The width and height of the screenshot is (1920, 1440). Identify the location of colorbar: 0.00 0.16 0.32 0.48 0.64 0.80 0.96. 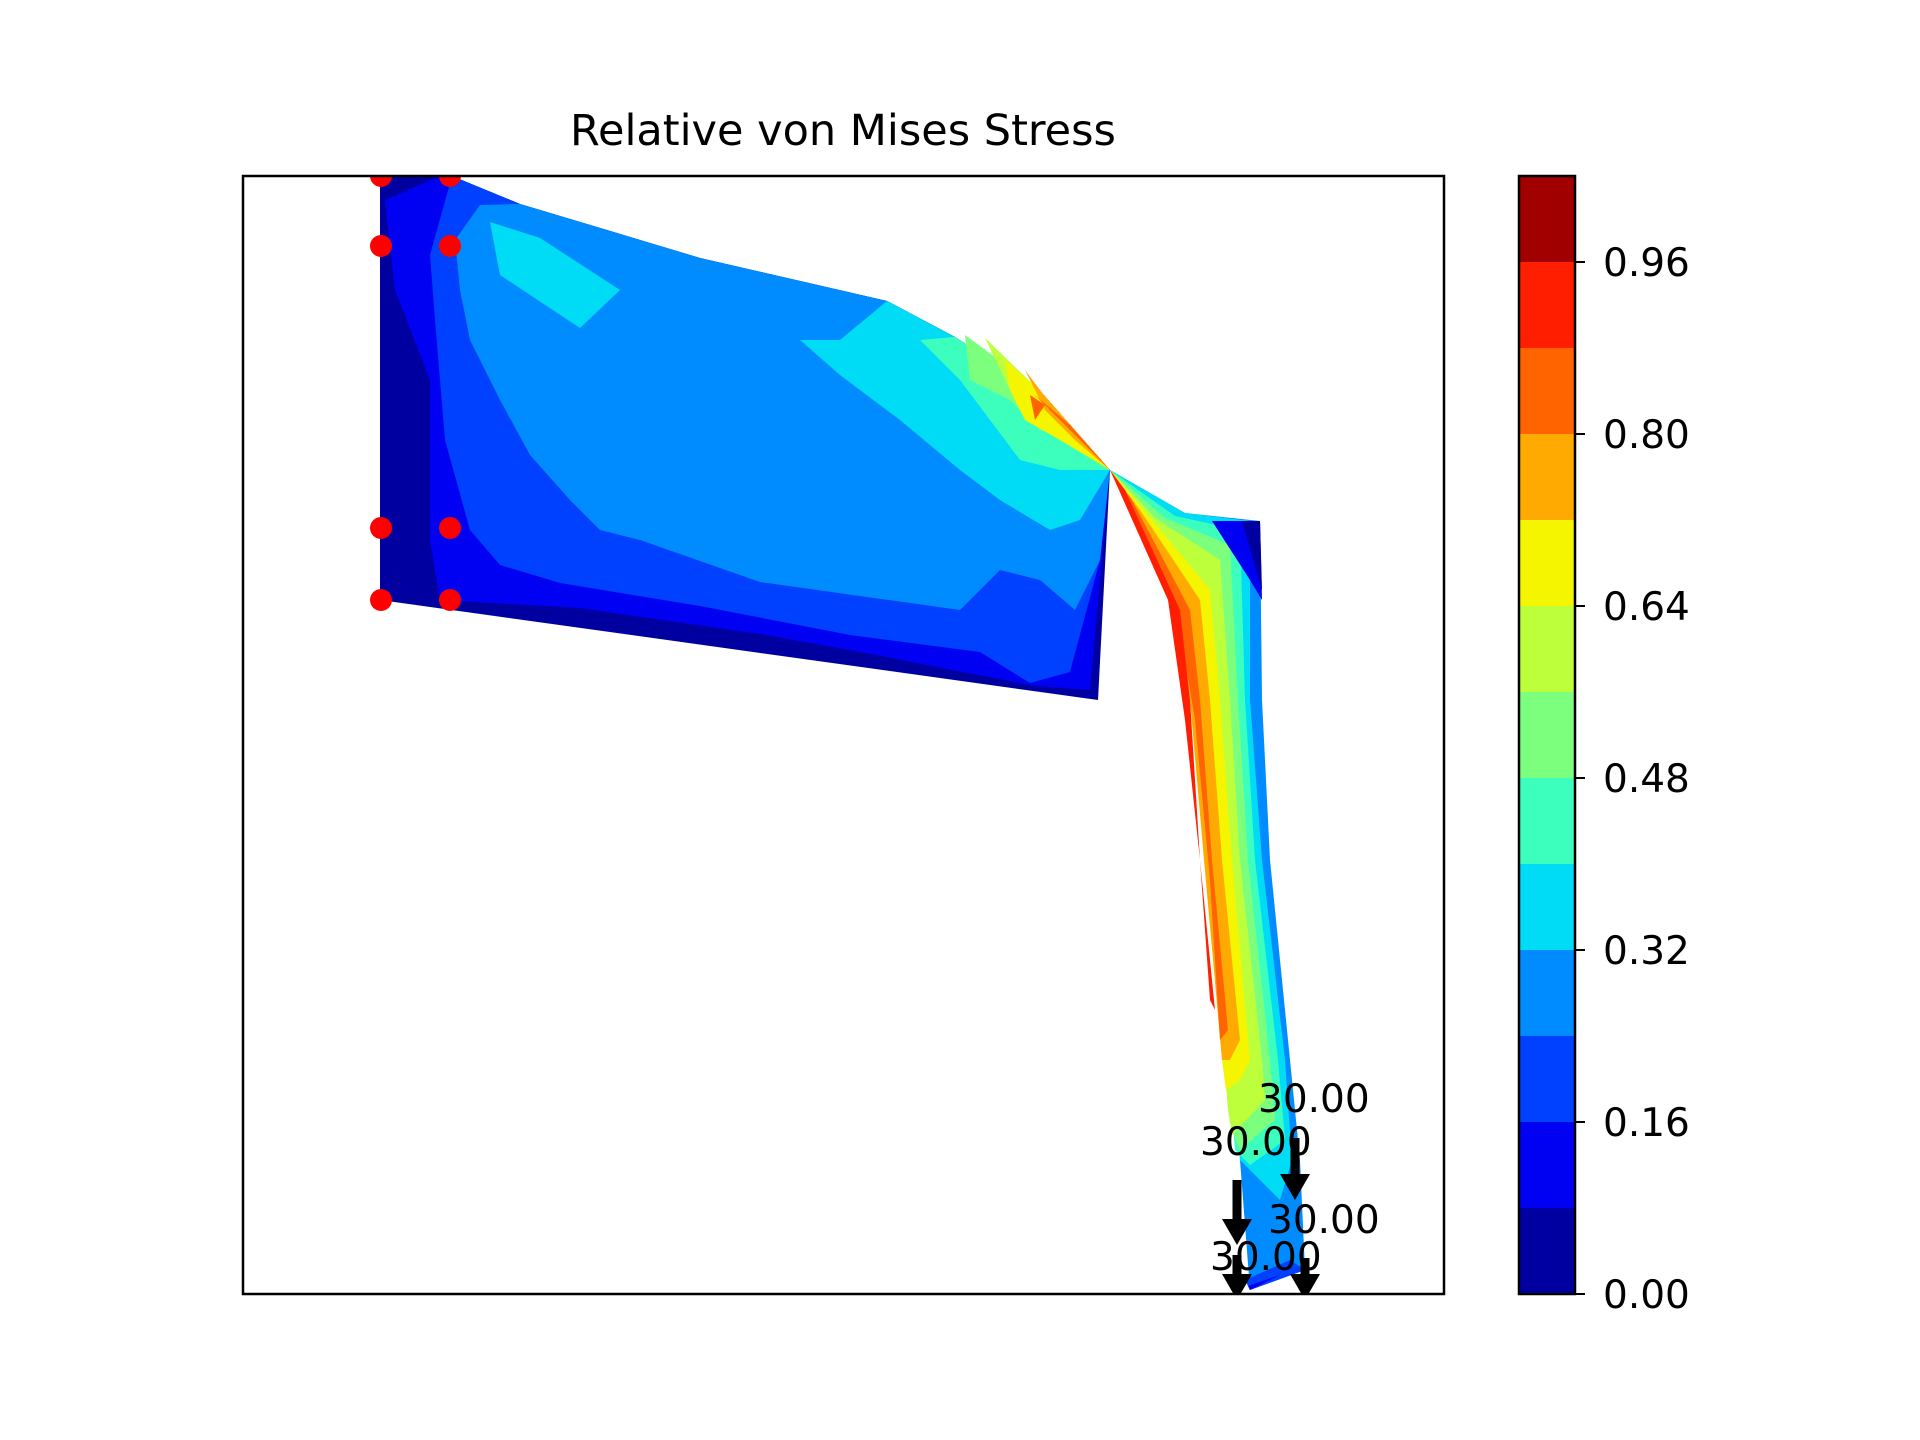
(1603, 746).